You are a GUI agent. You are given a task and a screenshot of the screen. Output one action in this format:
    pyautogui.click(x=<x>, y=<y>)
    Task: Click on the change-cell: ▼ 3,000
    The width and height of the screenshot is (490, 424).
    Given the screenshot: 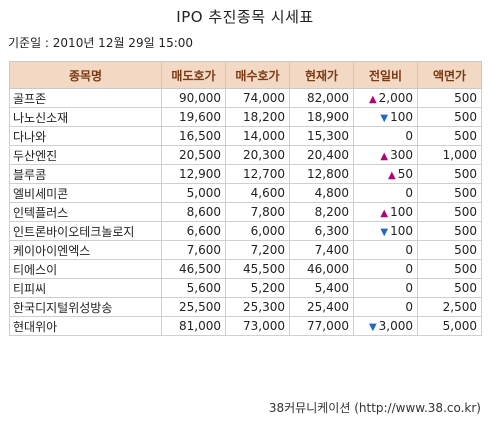 What is the action you would take?
    pyautogui.click(x=385, y=326)
    